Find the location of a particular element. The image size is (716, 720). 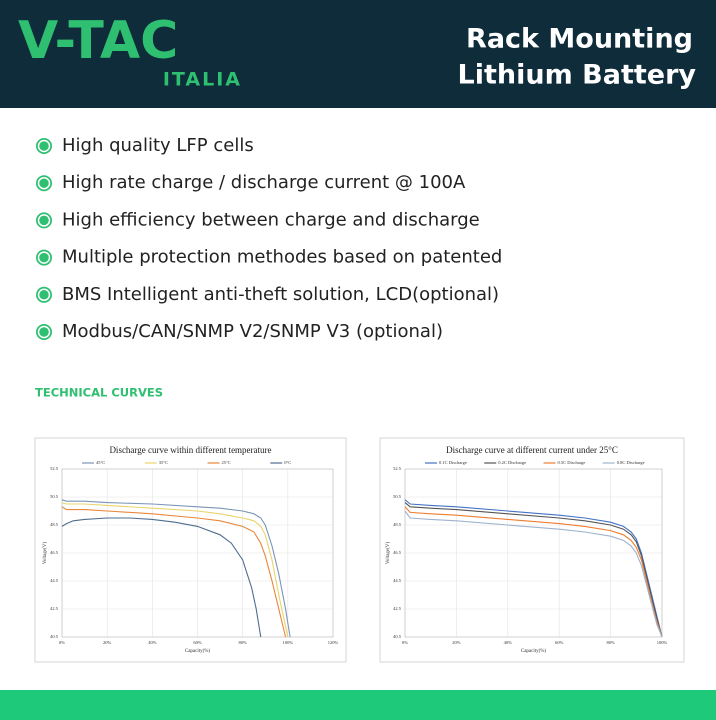

legend-label: 0°C is located at coordinates (287, 462).